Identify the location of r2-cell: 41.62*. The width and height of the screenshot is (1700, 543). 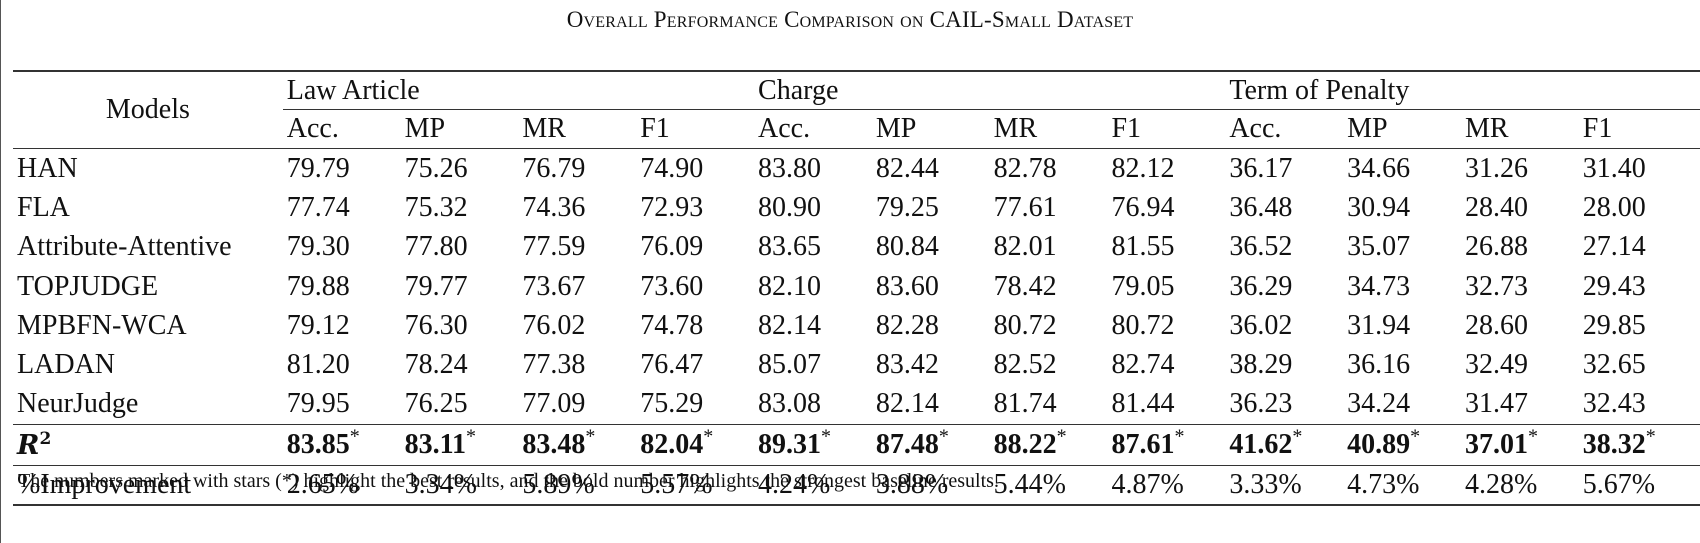
(1284, 445).